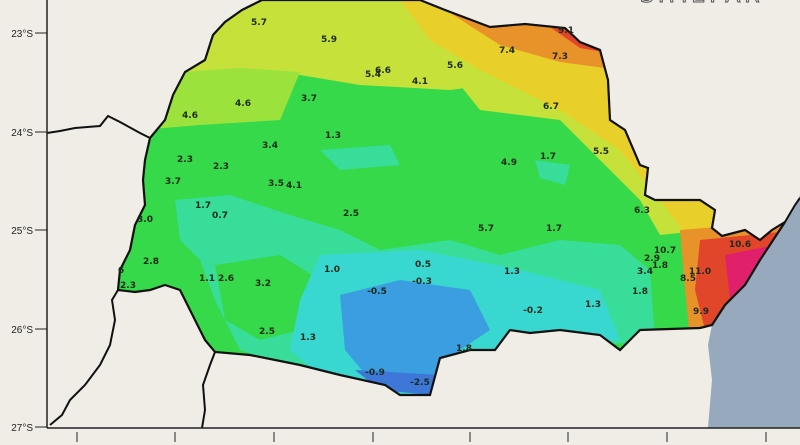  I want to click on station-value-label: 0.7, so click(220, 216).